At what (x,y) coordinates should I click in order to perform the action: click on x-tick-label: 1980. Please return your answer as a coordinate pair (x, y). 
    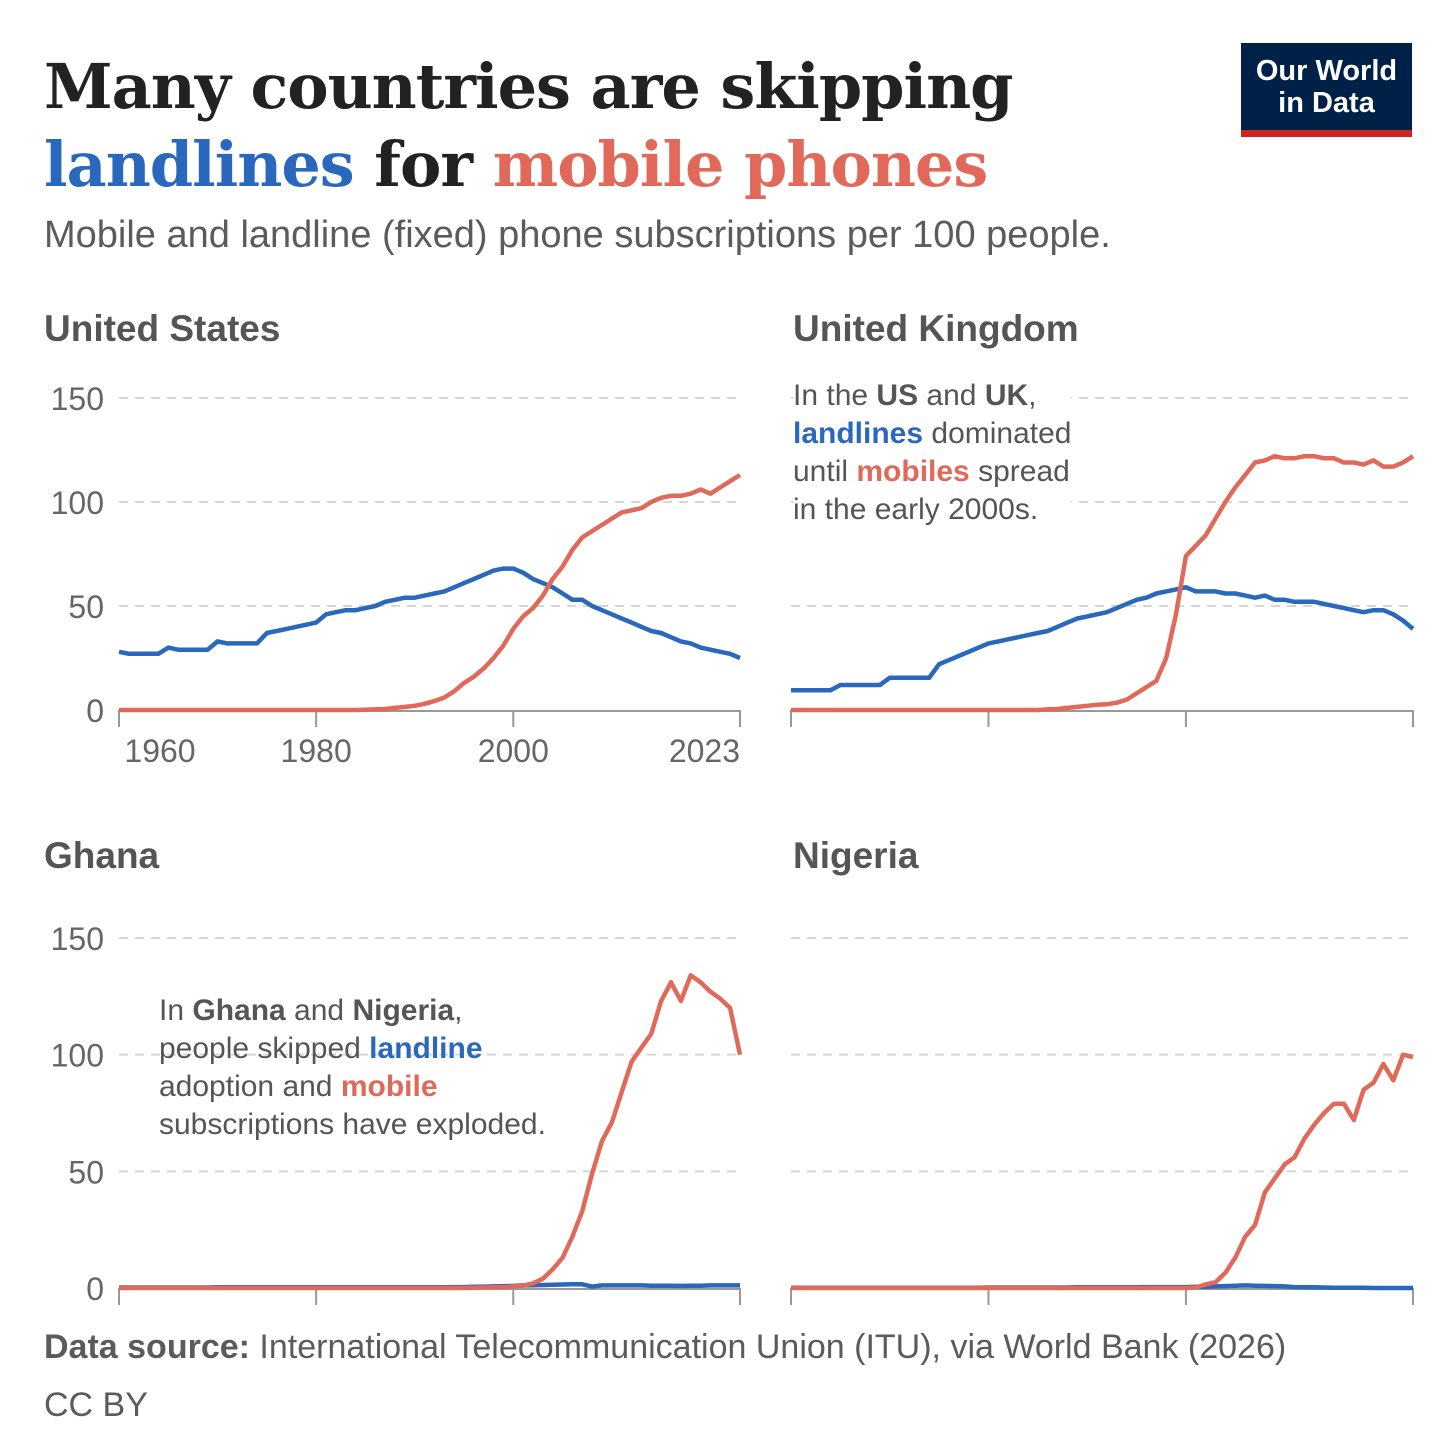
    Looking at the image, I should click on (316, 751).